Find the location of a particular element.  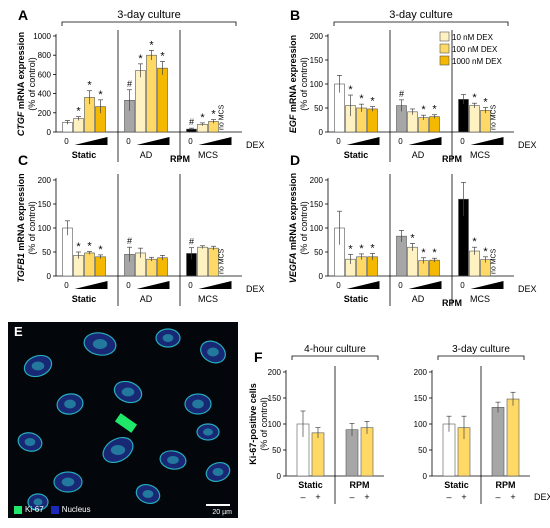

gene-name: VEGFA is located at coordinates (293, 268).